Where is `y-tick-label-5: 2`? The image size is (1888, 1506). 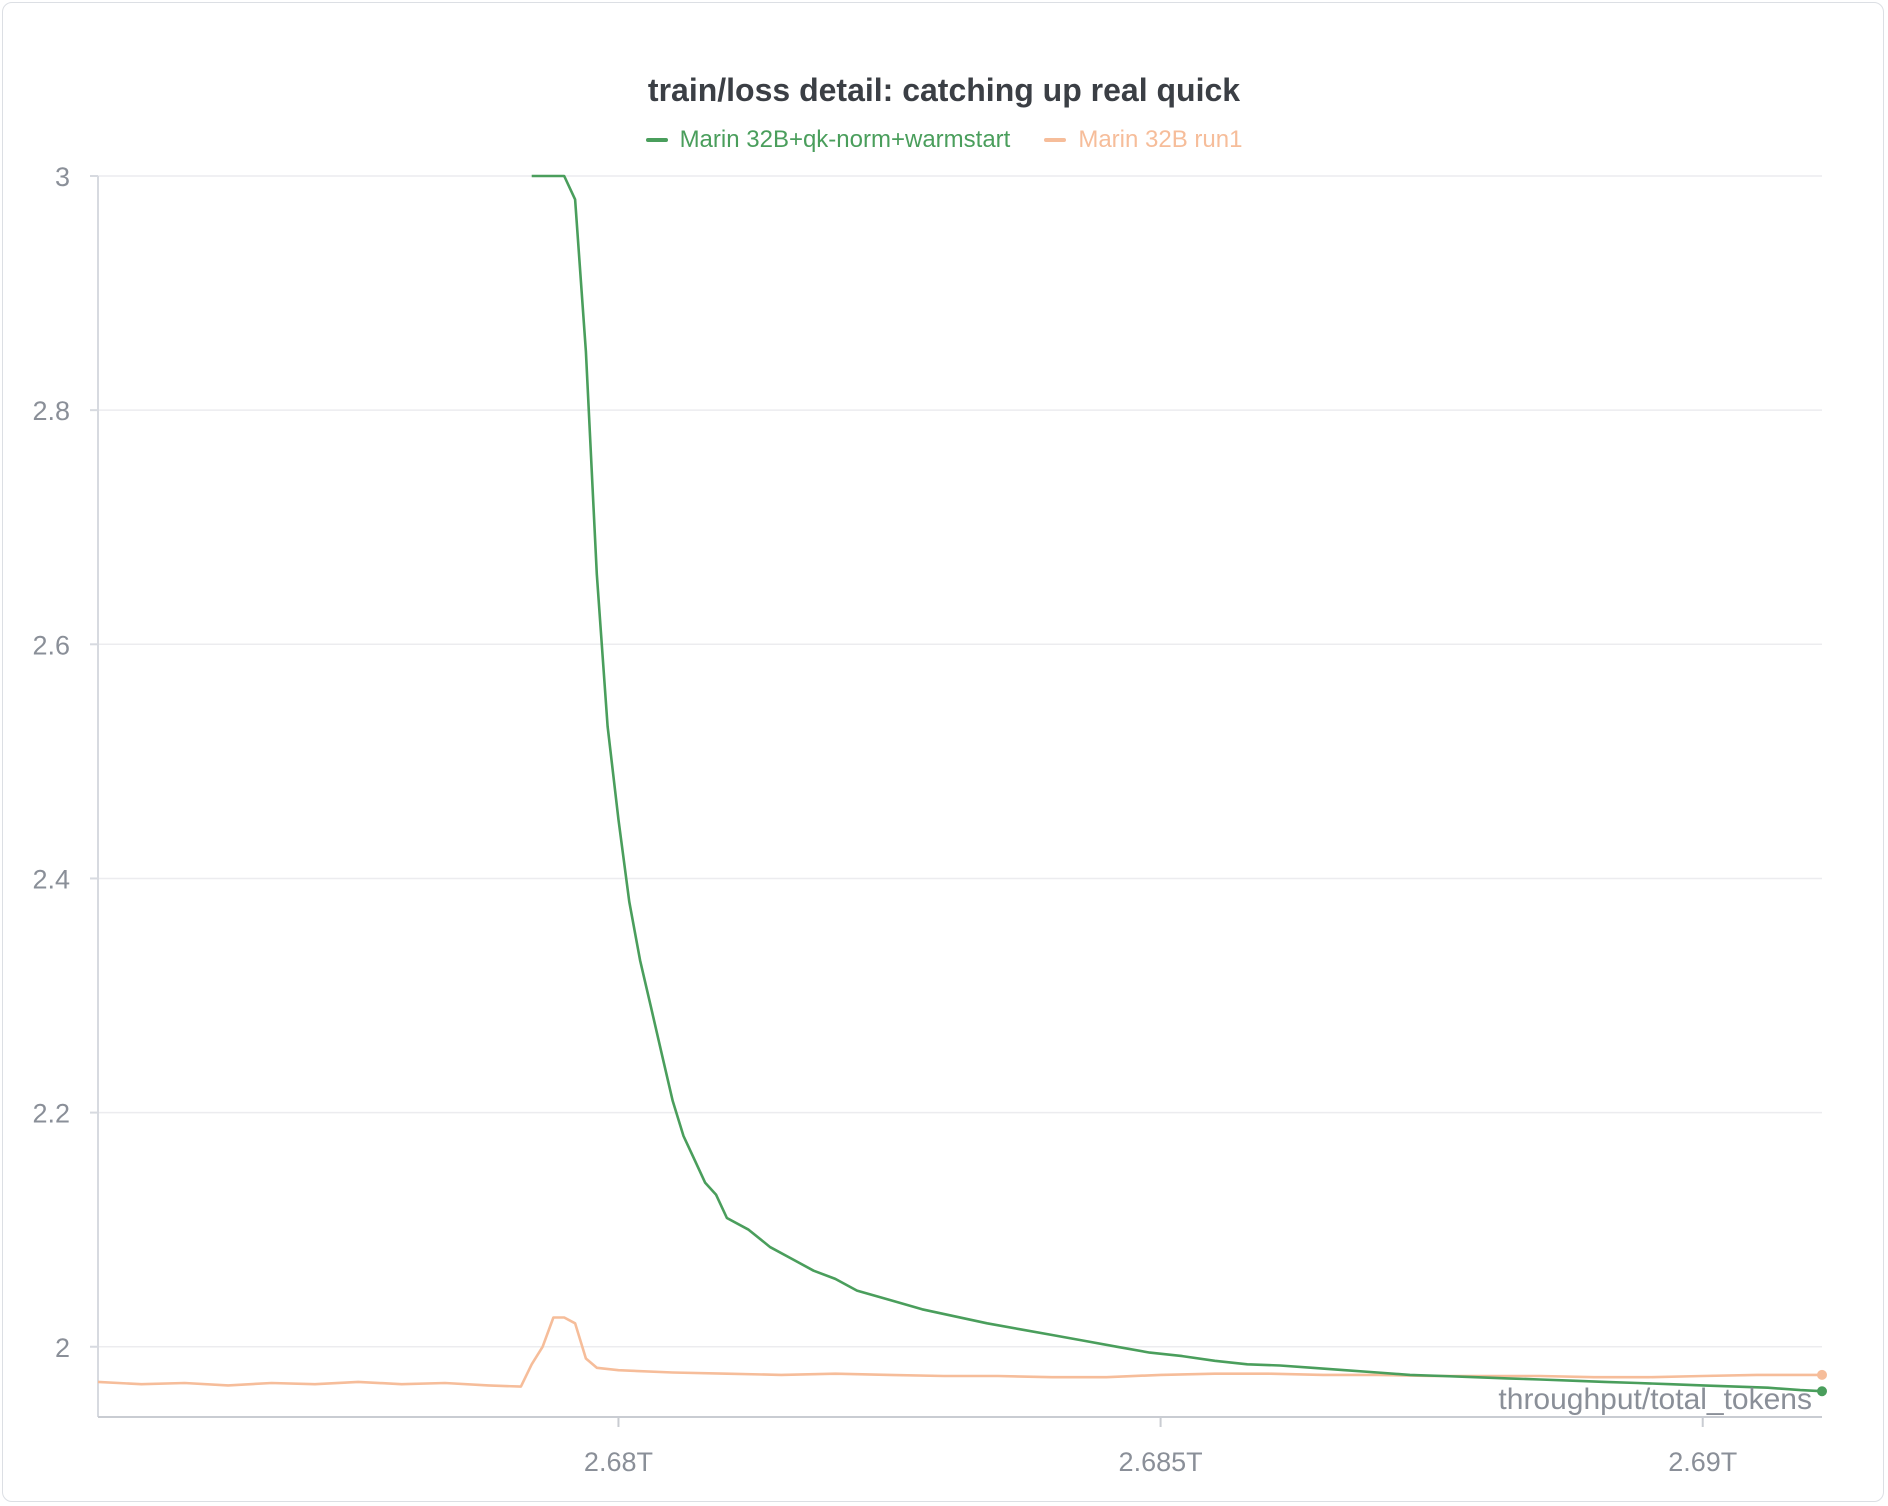 y-tick-label-5: 2 is located at coordinates (62, 1348).